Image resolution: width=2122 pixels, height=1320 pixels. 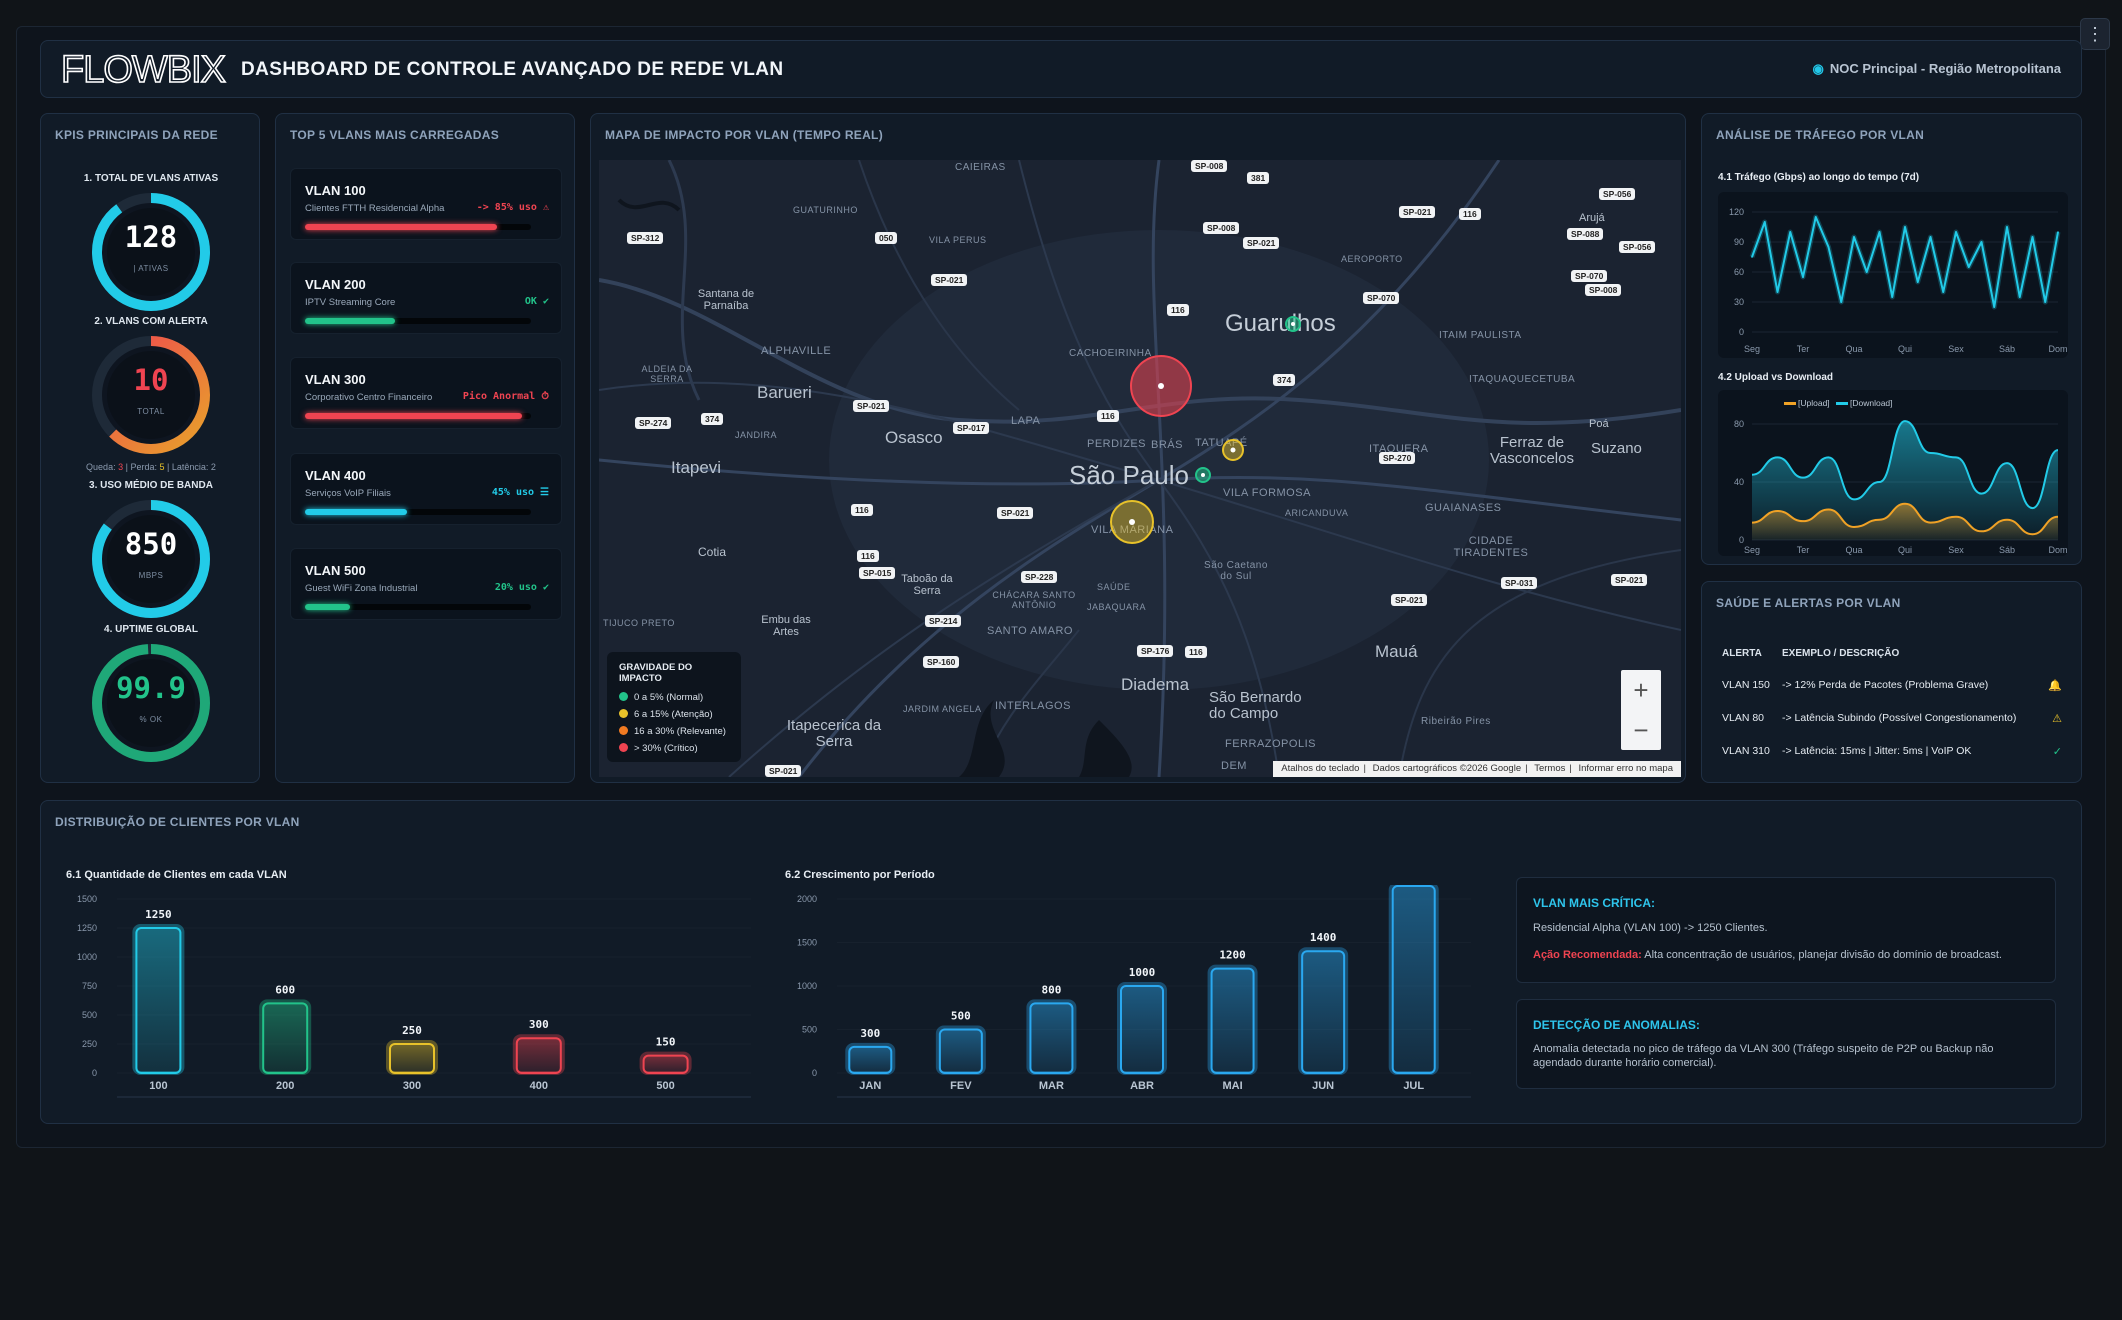 What do you see at coordinates (1842, 403) in the screenshot?
I see `legend-swatch` at bounding box center [1842, 403].